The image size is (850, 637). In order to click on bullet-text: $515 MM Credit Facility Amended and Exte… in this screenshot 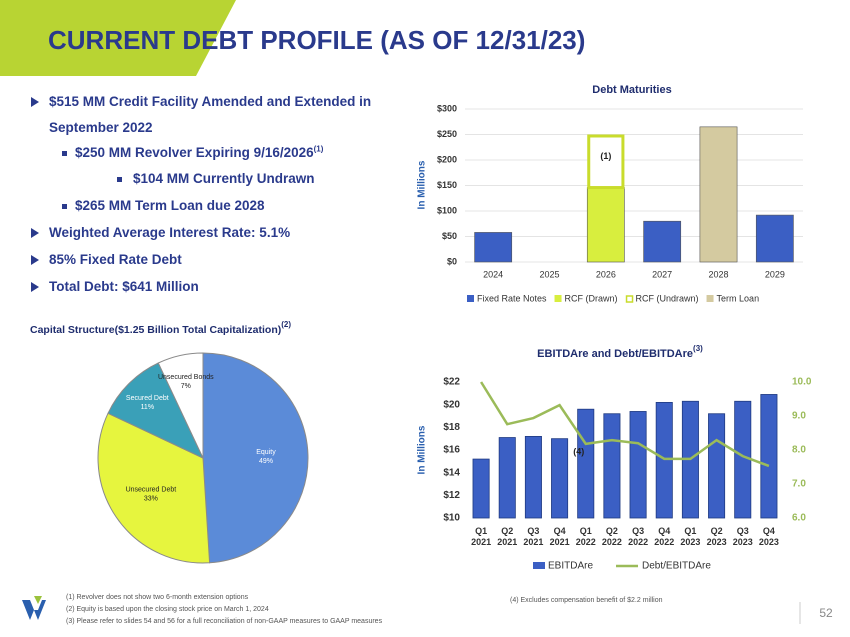, I will do `click(223, 115)`.